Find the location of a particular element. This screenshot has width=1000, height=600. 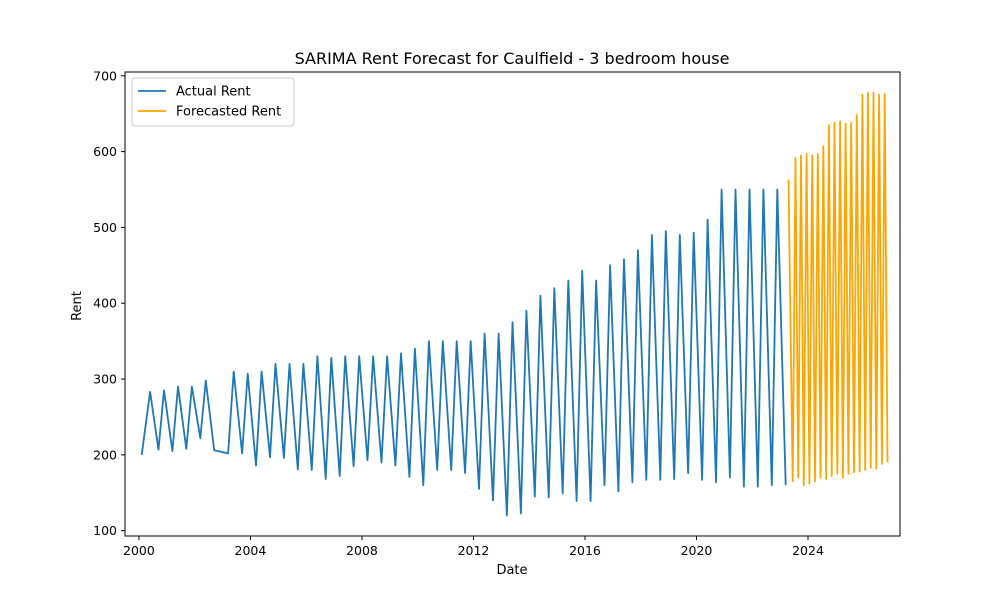

legend-box is located at coordinates (213, 102).